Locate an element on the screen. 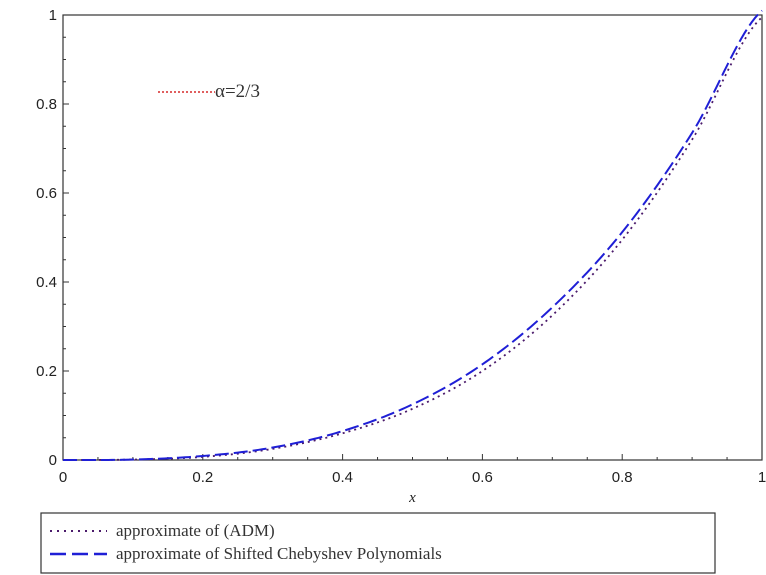 This screenshot has height=575, width=766. y-tick-label: 0.2 is located at coordinates (46, 371).